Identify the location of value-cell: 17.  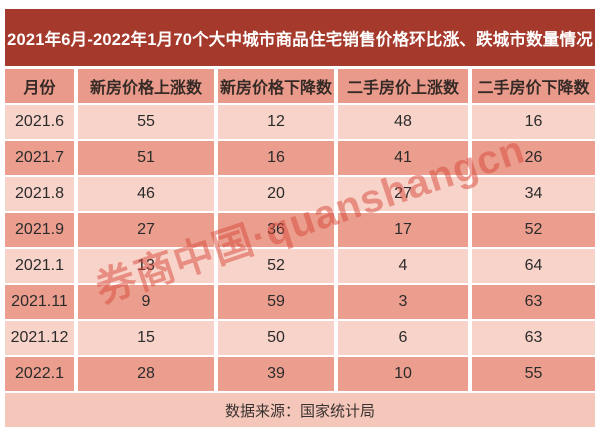
(403, 230).